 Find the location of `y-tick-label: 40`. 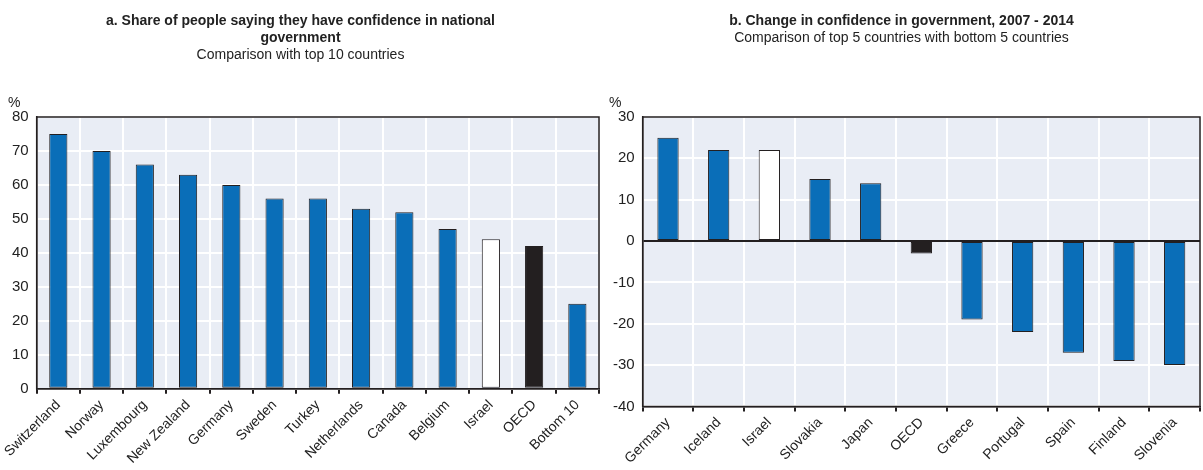

y-tick-label: 40 is located at coordinates (20, 252).